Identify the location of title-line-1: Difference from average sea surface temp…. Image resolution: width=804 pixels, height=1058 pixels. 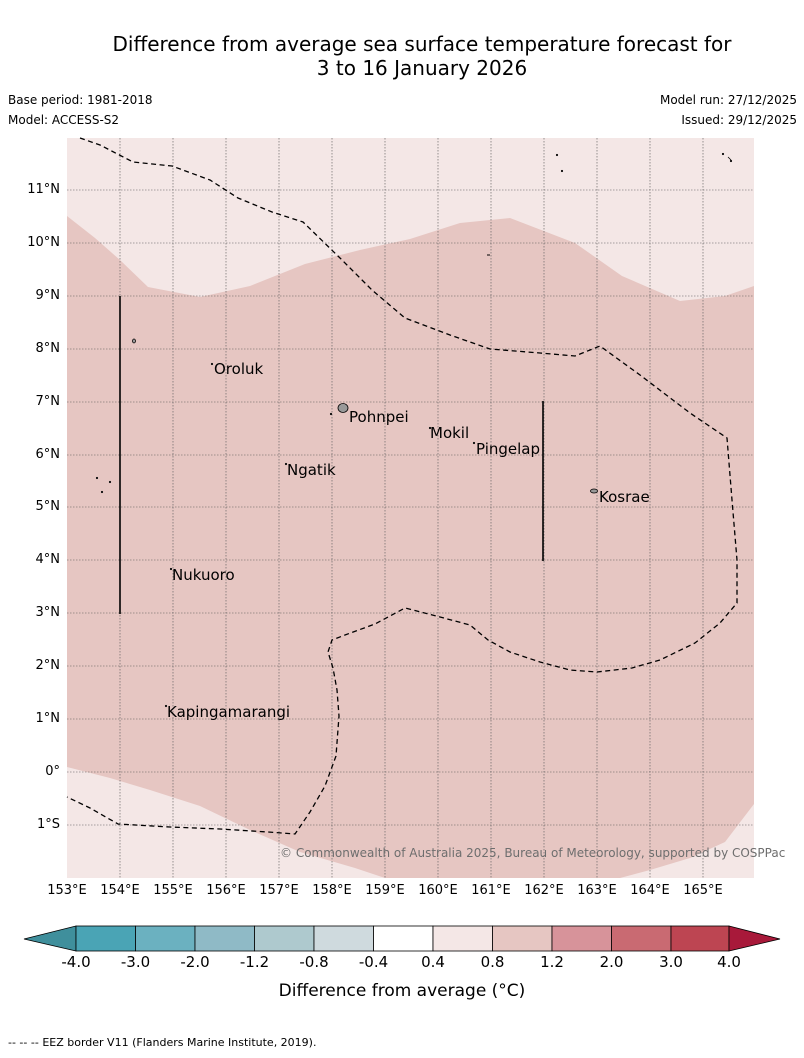
(422, 44).